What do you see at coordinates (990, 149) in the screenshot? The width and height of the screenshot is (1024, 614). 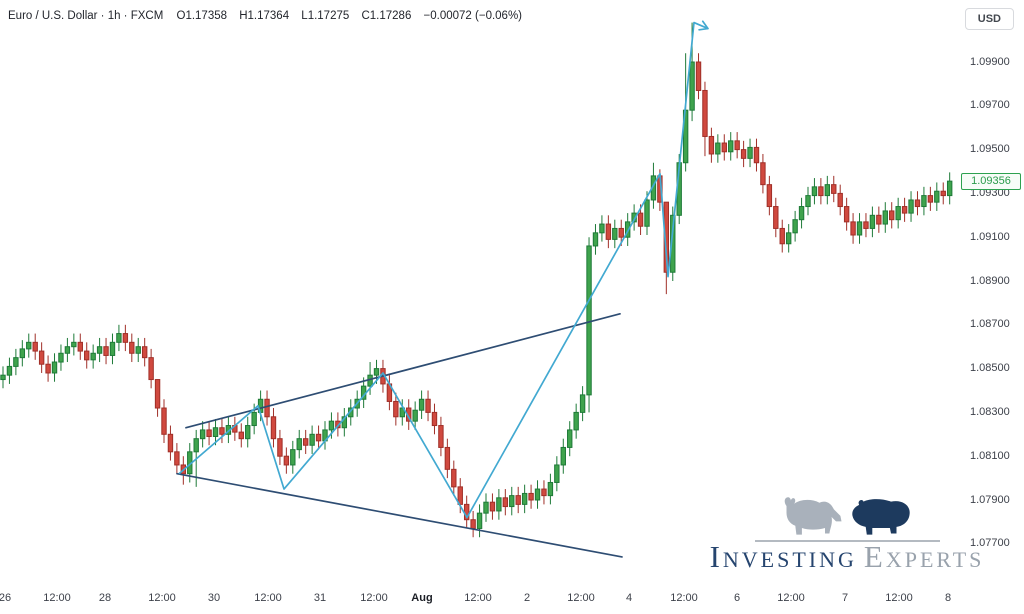 I see `price-tick-label: 1.09500` at bounding box center [990, 149].